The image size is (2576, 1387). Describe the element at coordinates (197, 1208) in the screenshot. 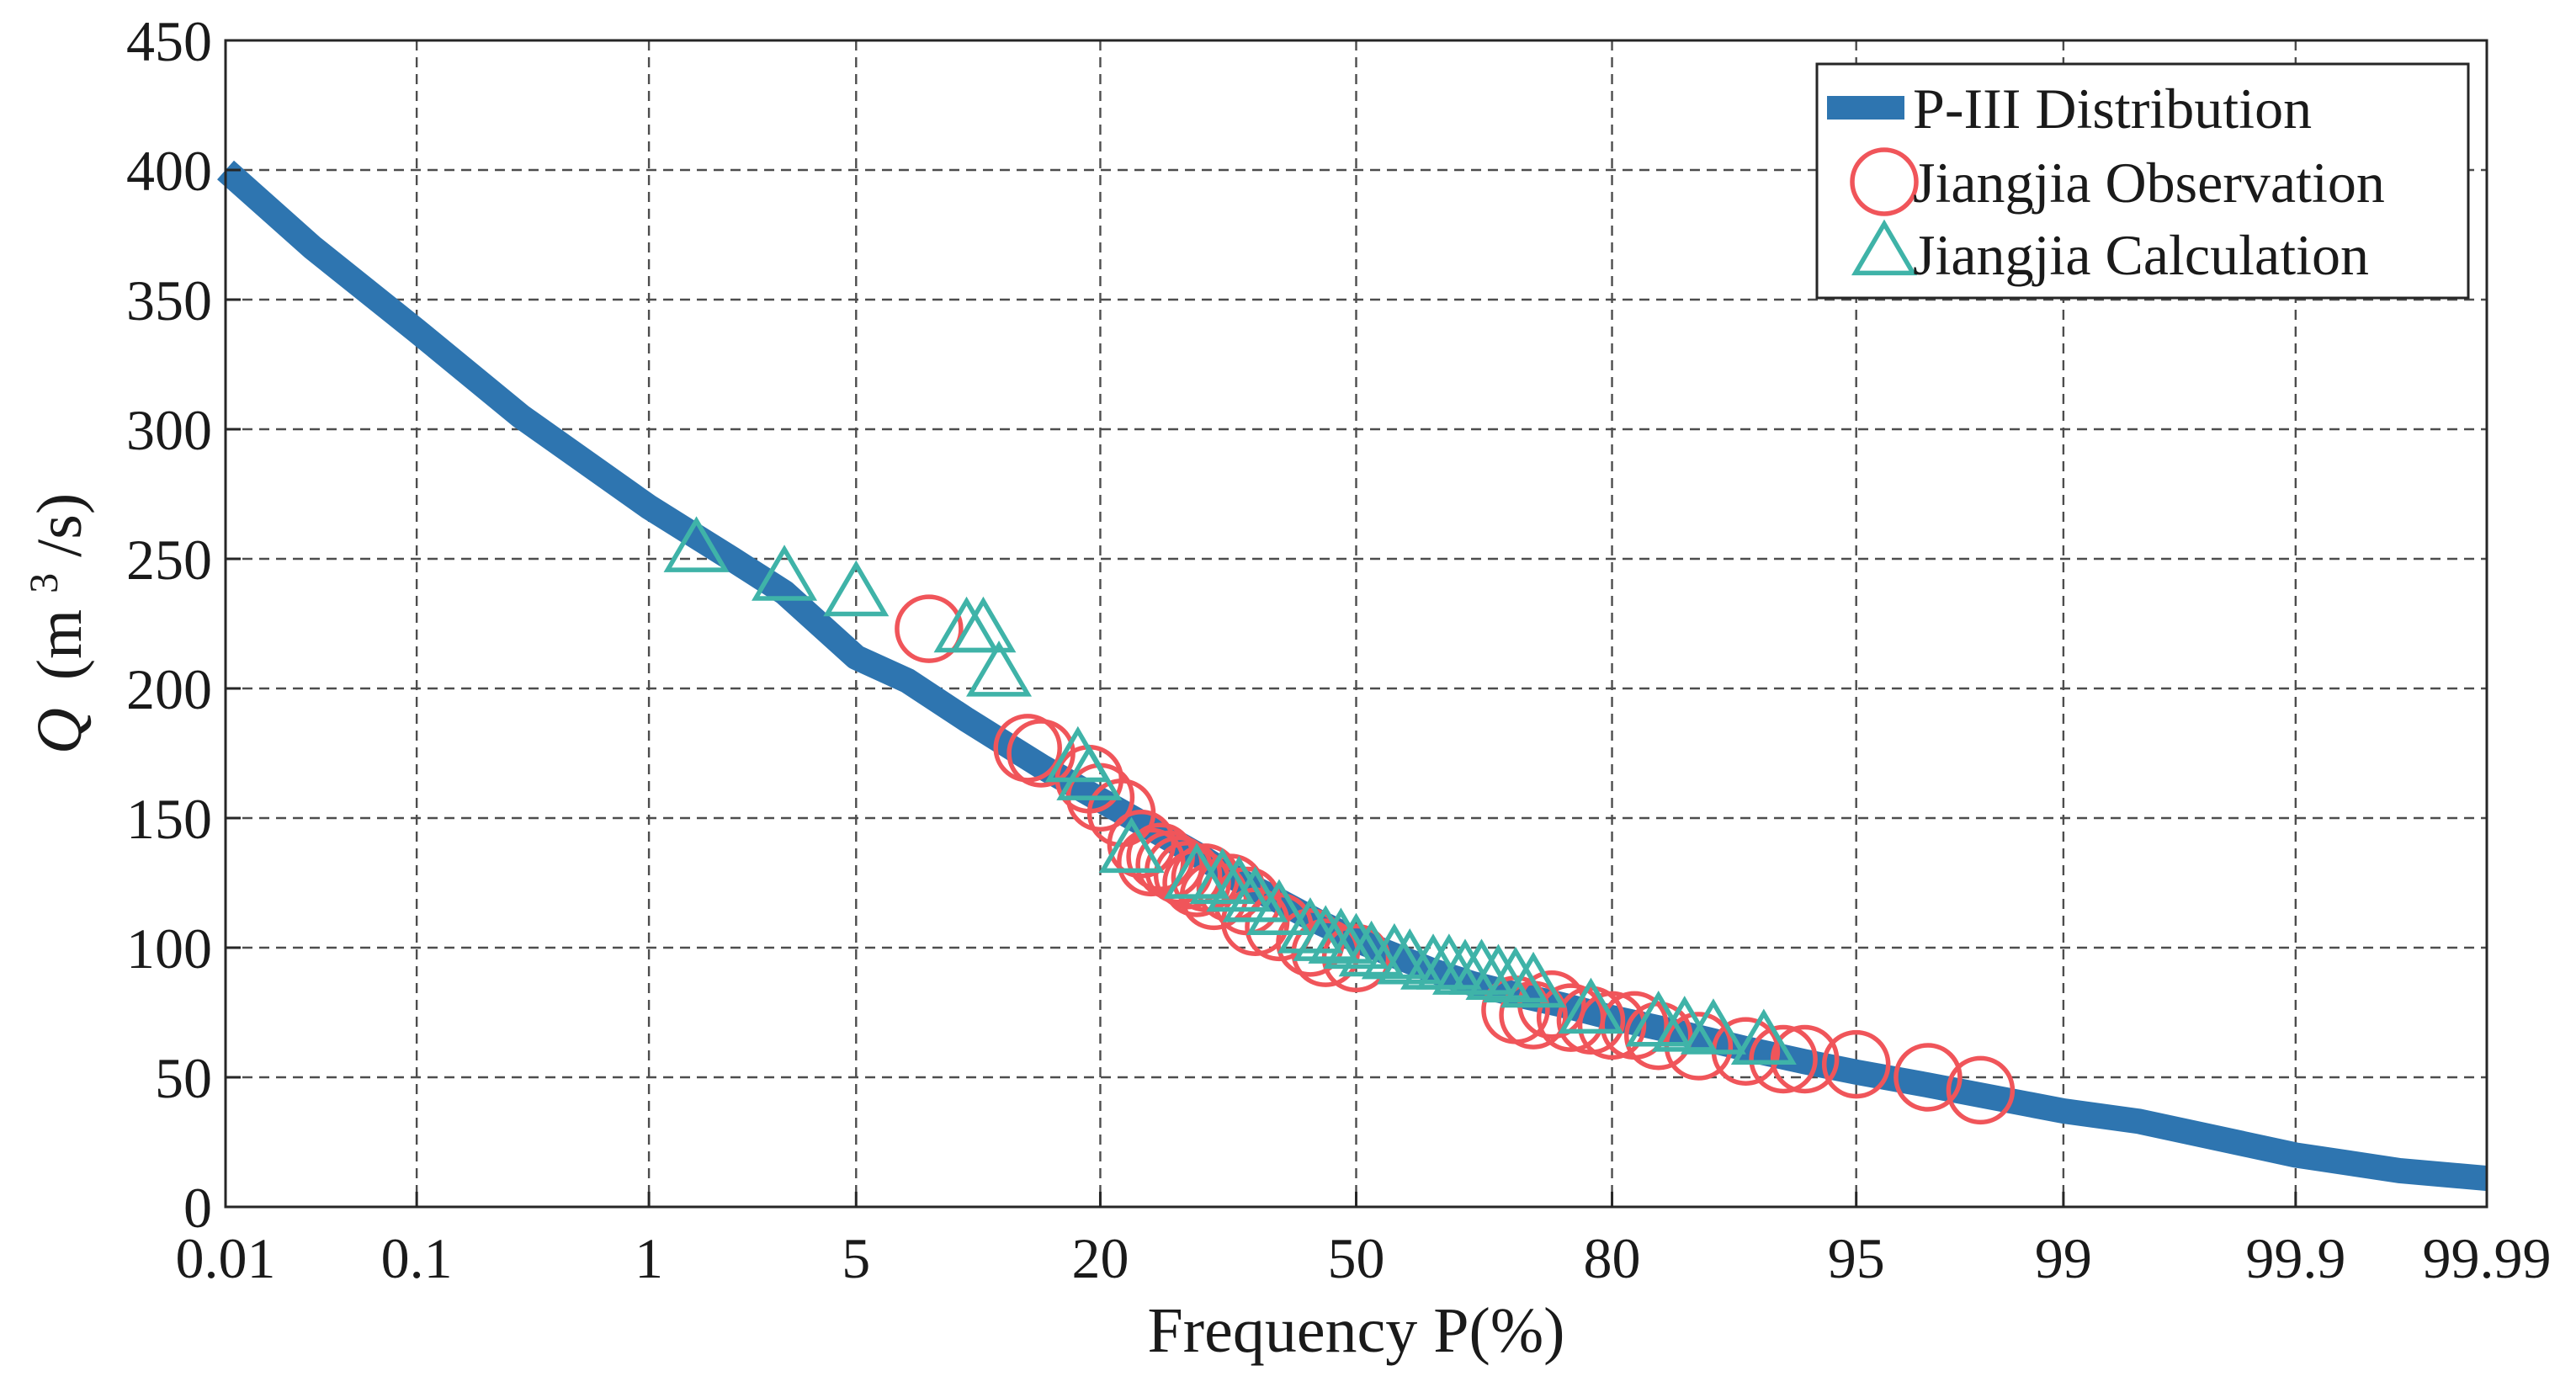

I see `y-tick-label: 0` at that location.